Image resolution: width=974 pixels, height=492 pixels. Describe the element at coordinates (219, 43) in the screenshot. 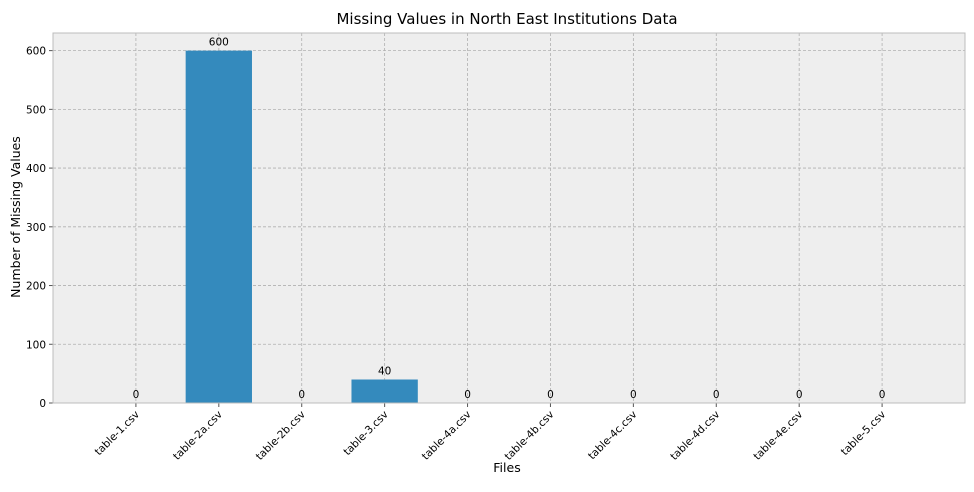

I see `data-label: 600` at that location.